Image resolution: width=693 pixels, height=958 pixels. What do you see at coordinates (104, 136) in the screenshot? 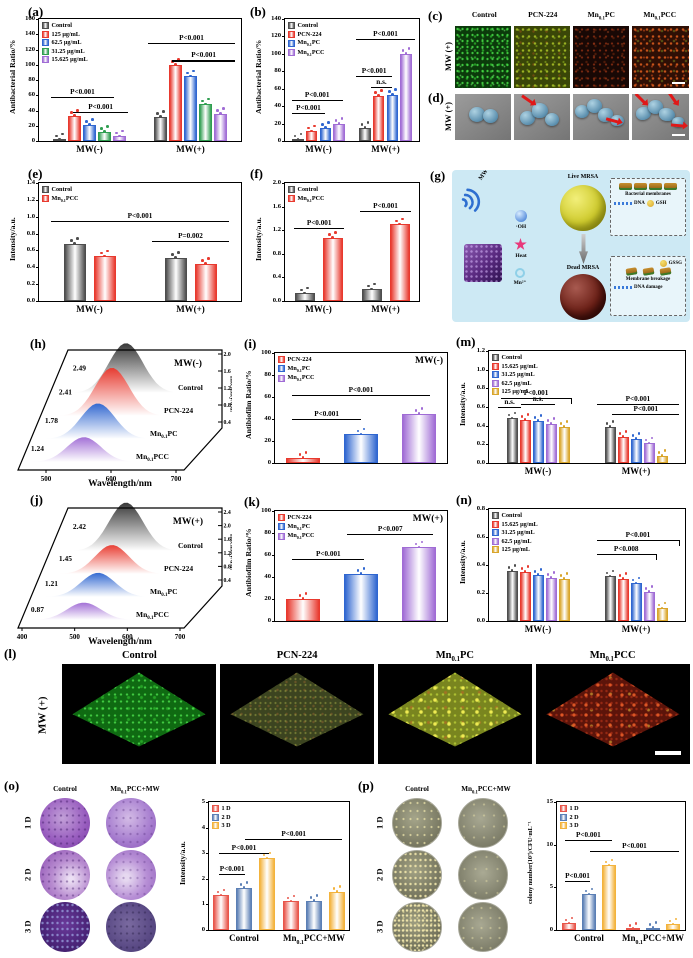
I see `bar-a` at bounding box center [104, 136].